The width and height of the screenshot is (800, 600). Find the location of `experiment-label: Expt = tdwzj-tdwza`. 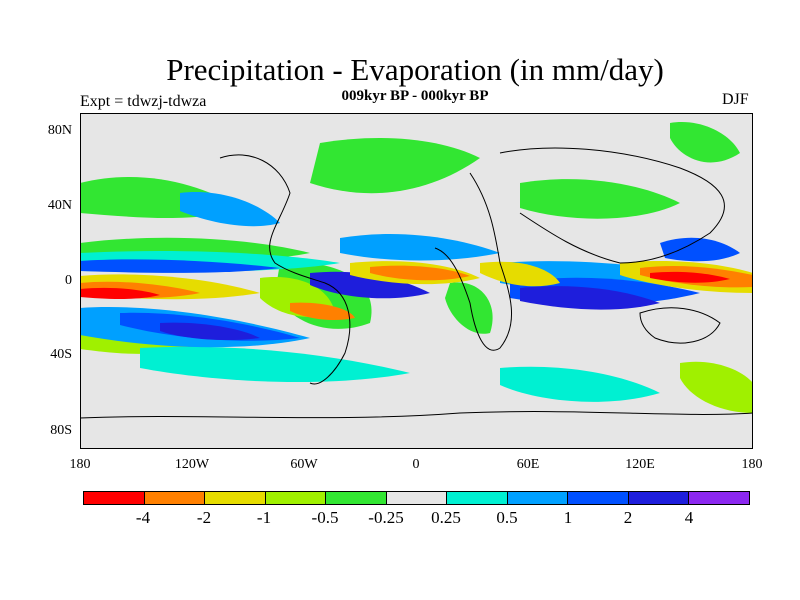

experiment-label: Expt = tdwzj-tdwza is located at coordinates (143, 101).